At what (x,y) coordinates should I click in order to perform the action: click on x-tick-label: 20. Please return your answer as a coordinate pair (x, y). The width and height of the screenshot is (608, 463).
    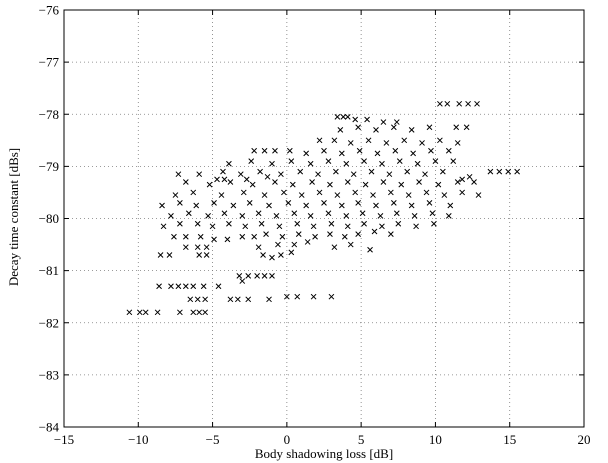
    Looking at the image, I should click on (584, 439).